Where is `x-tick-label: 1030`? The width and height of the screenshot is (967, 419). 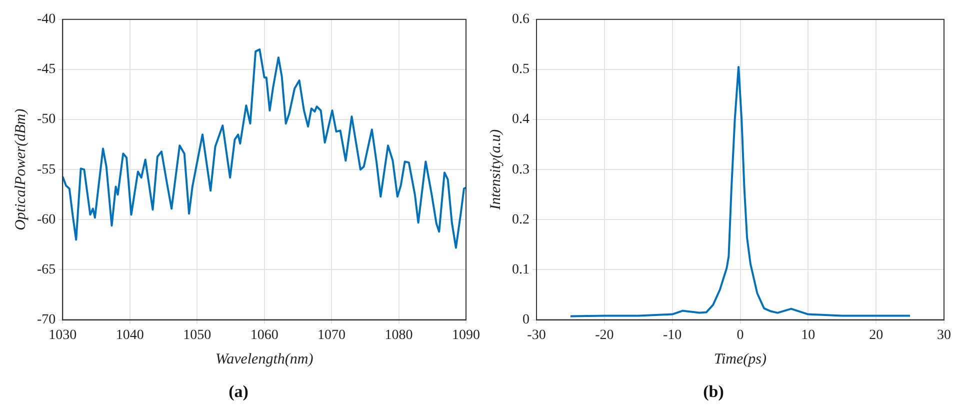 x-tick-label: 1030 is located at coordinates (62, 335).